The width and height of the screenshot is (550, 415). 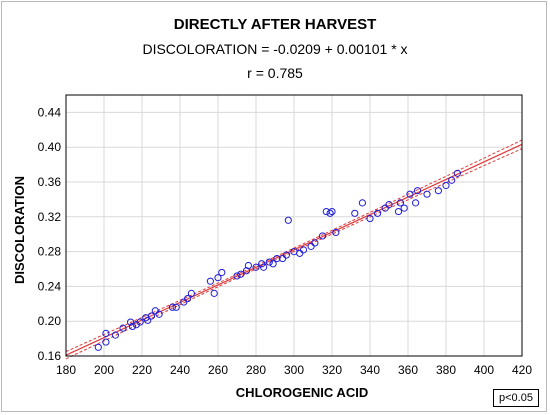 What do you see at coordinates (66, 370) in the screenshot?
I see `x-tick-label: 180` at bounding box center [66, 370].